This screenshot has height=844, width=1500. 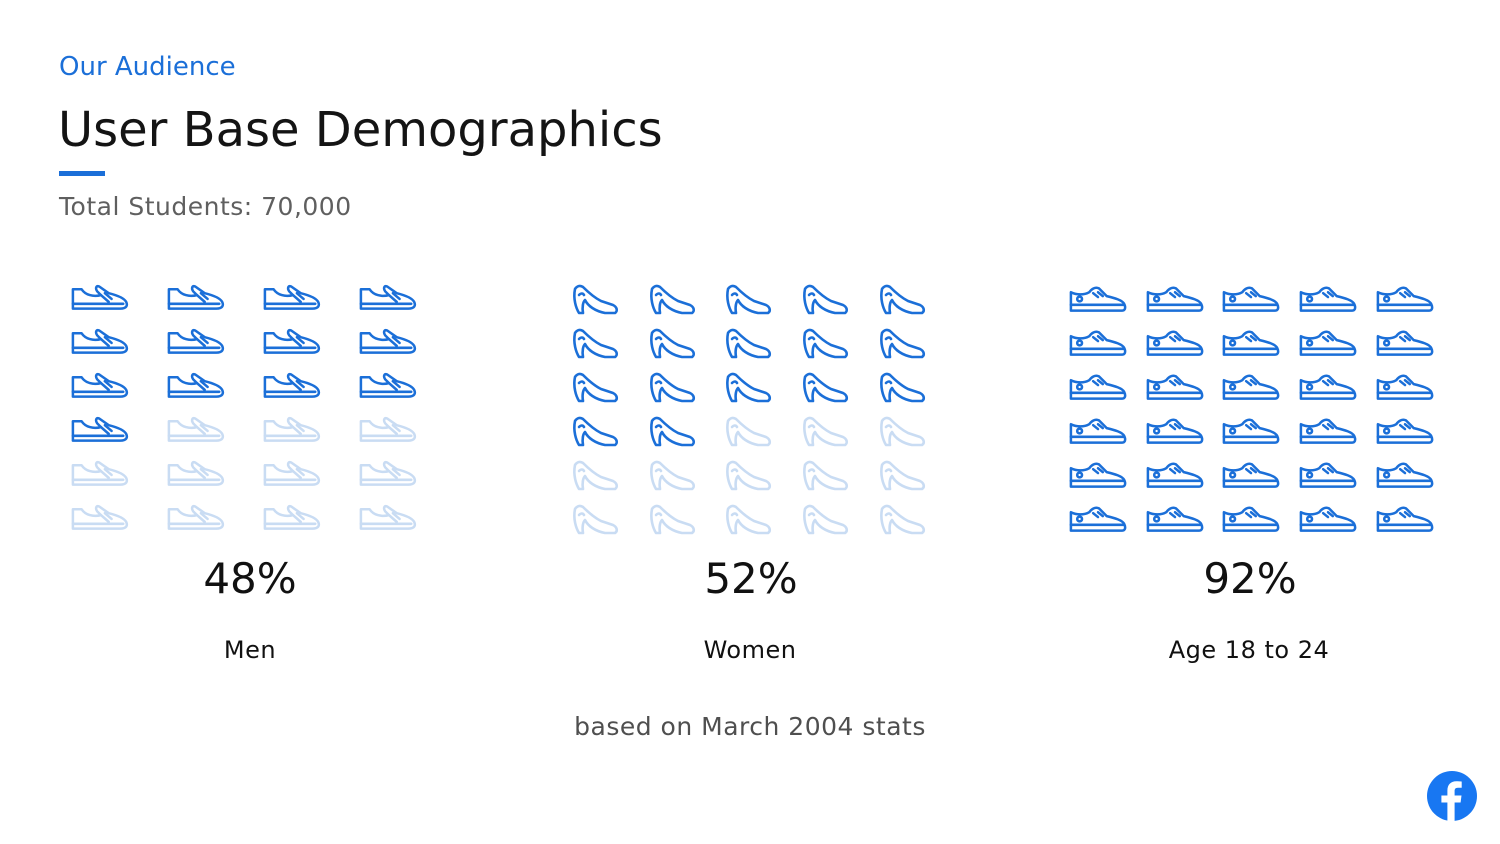 I want to click on age-percent: 92%, so click(x=1250, y=578).